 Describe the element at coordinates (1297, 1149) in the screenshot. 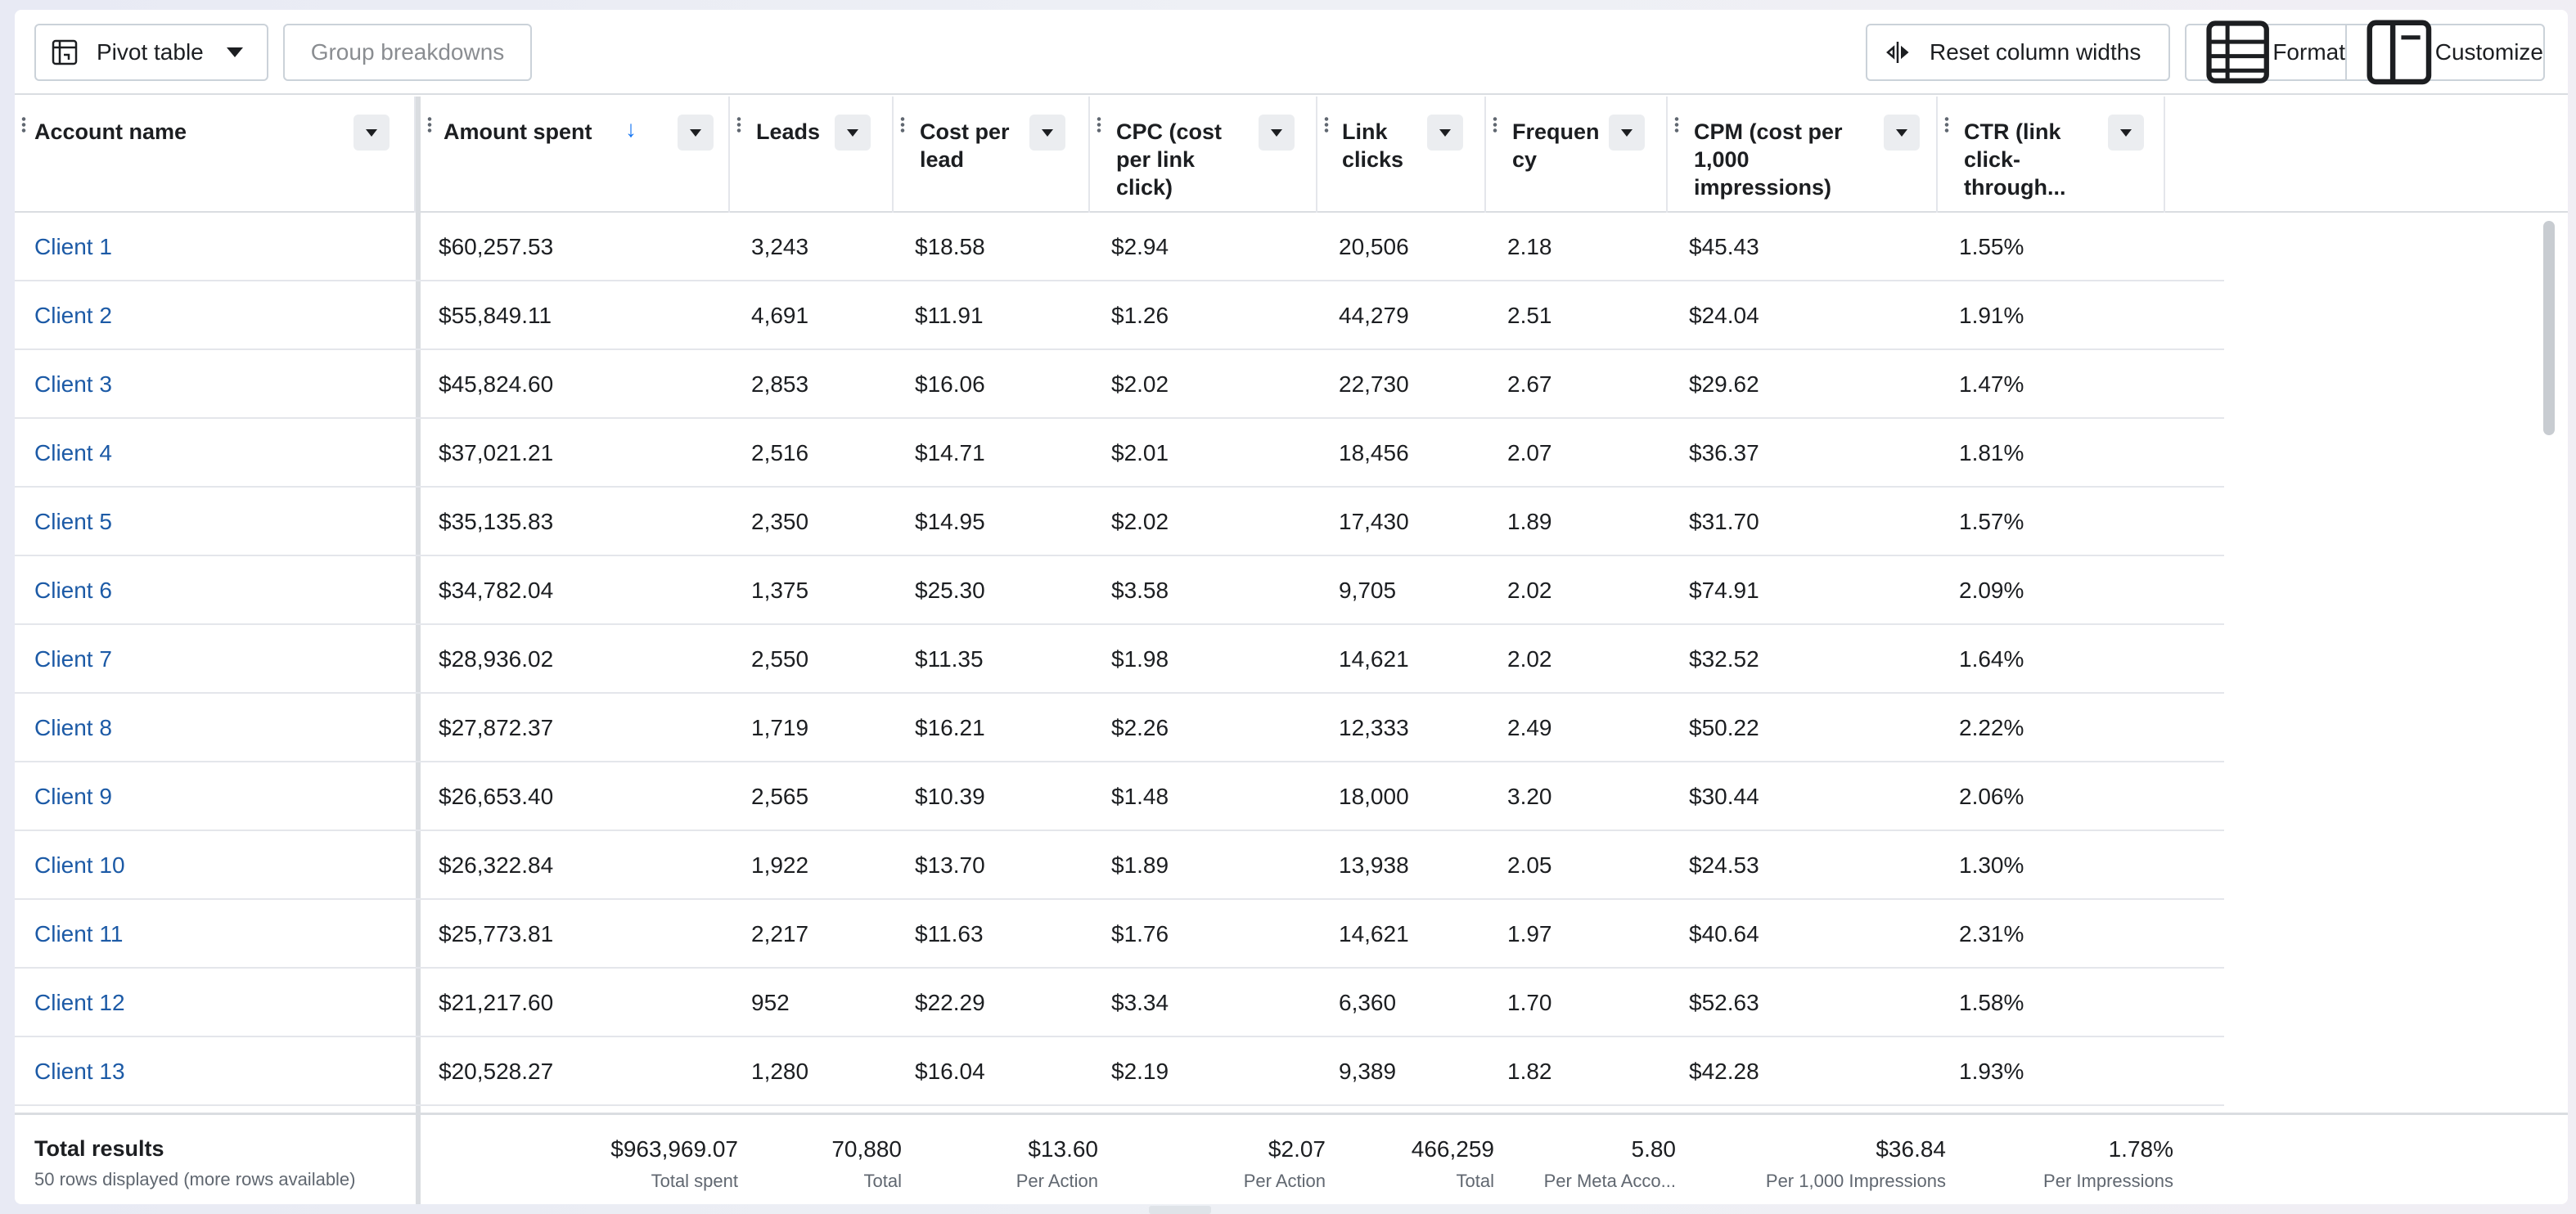

I see `total-cpc: $2.07` at that location.